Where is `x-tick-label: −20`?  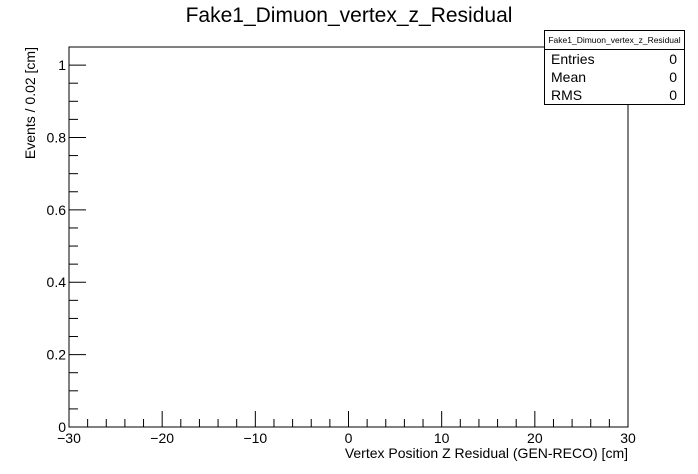
x-tick-label: −20 is located at coordinates (162, 438).